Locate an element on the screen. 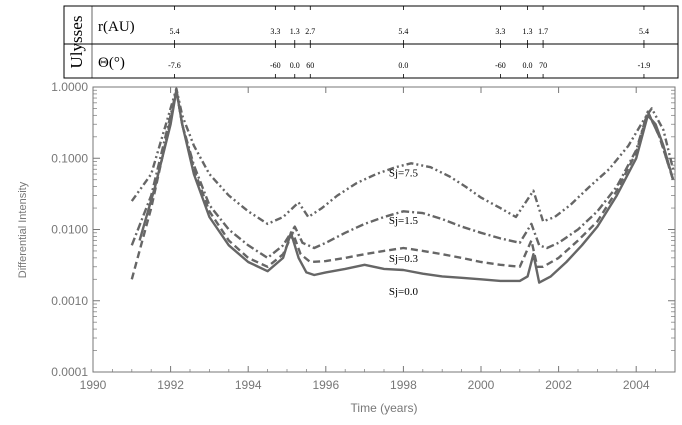  y-tick-label-0.0010: 0.0010 is located at coordinates (69, 301).